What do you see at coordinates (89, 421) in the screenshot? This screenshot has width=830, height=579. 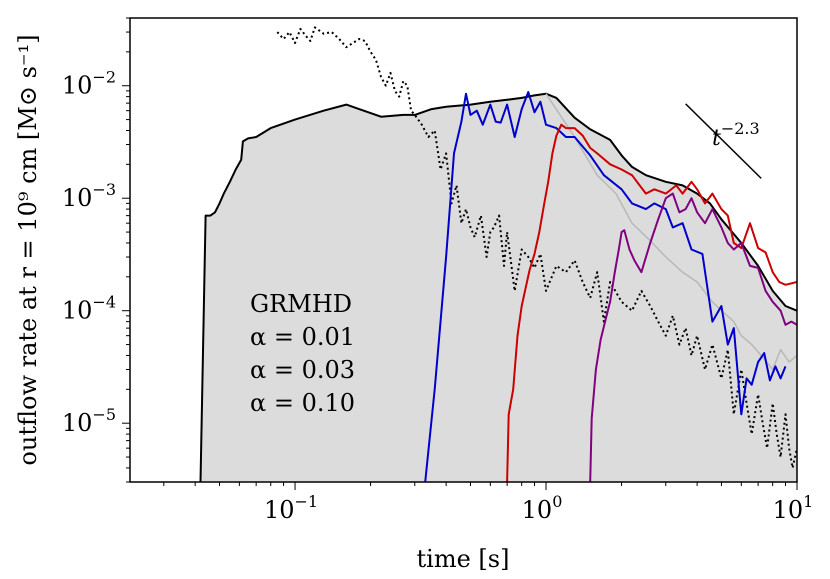 I see `y-tick-label: 10⁻⁵` at bounding box center [89, 421].